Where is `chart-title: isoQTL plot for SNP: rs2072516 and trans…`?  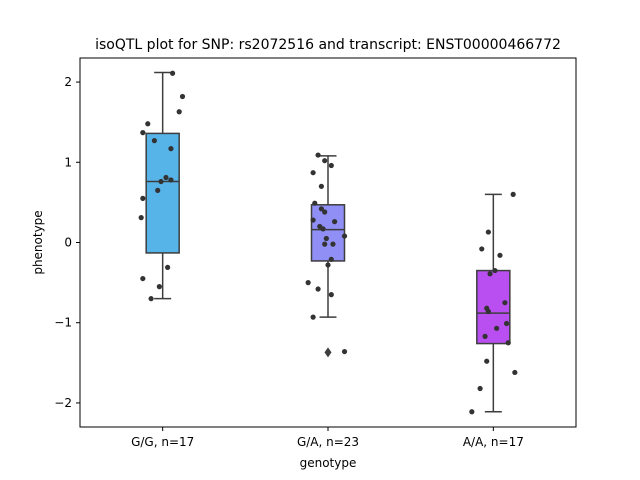 chart-title: isoQTL plot for SNP: rs2072516 and trans… is located at coordinates (328, 45).